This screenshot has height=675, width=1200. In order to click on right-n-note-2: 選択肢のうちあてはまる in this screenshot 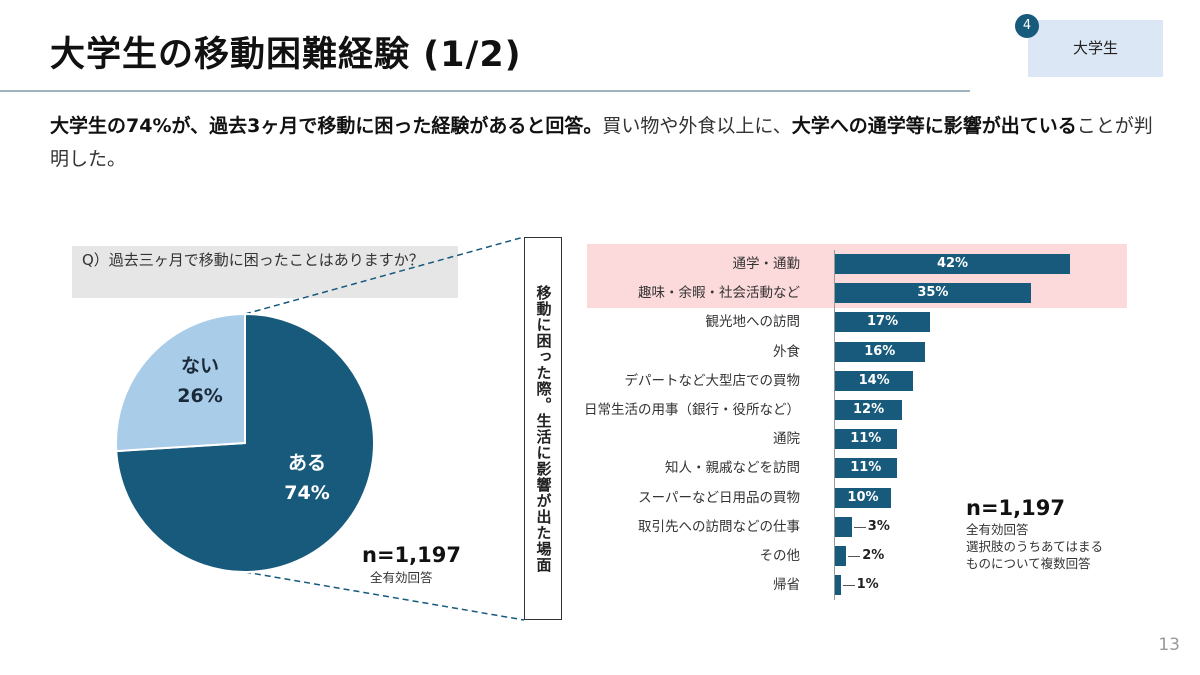, I will do `click(1035, 546)`.